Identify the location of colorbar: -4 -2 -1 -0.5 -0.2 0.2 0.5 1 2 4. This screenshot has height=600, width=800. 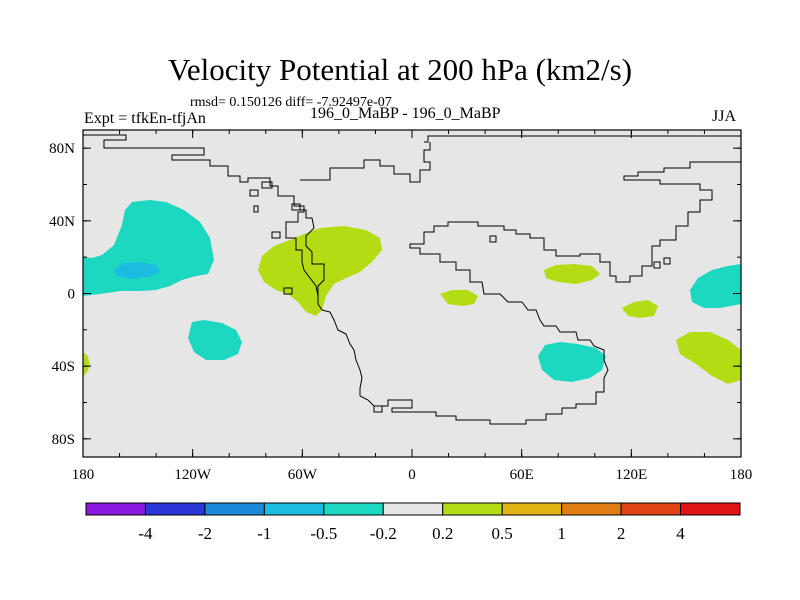
(413, 522).